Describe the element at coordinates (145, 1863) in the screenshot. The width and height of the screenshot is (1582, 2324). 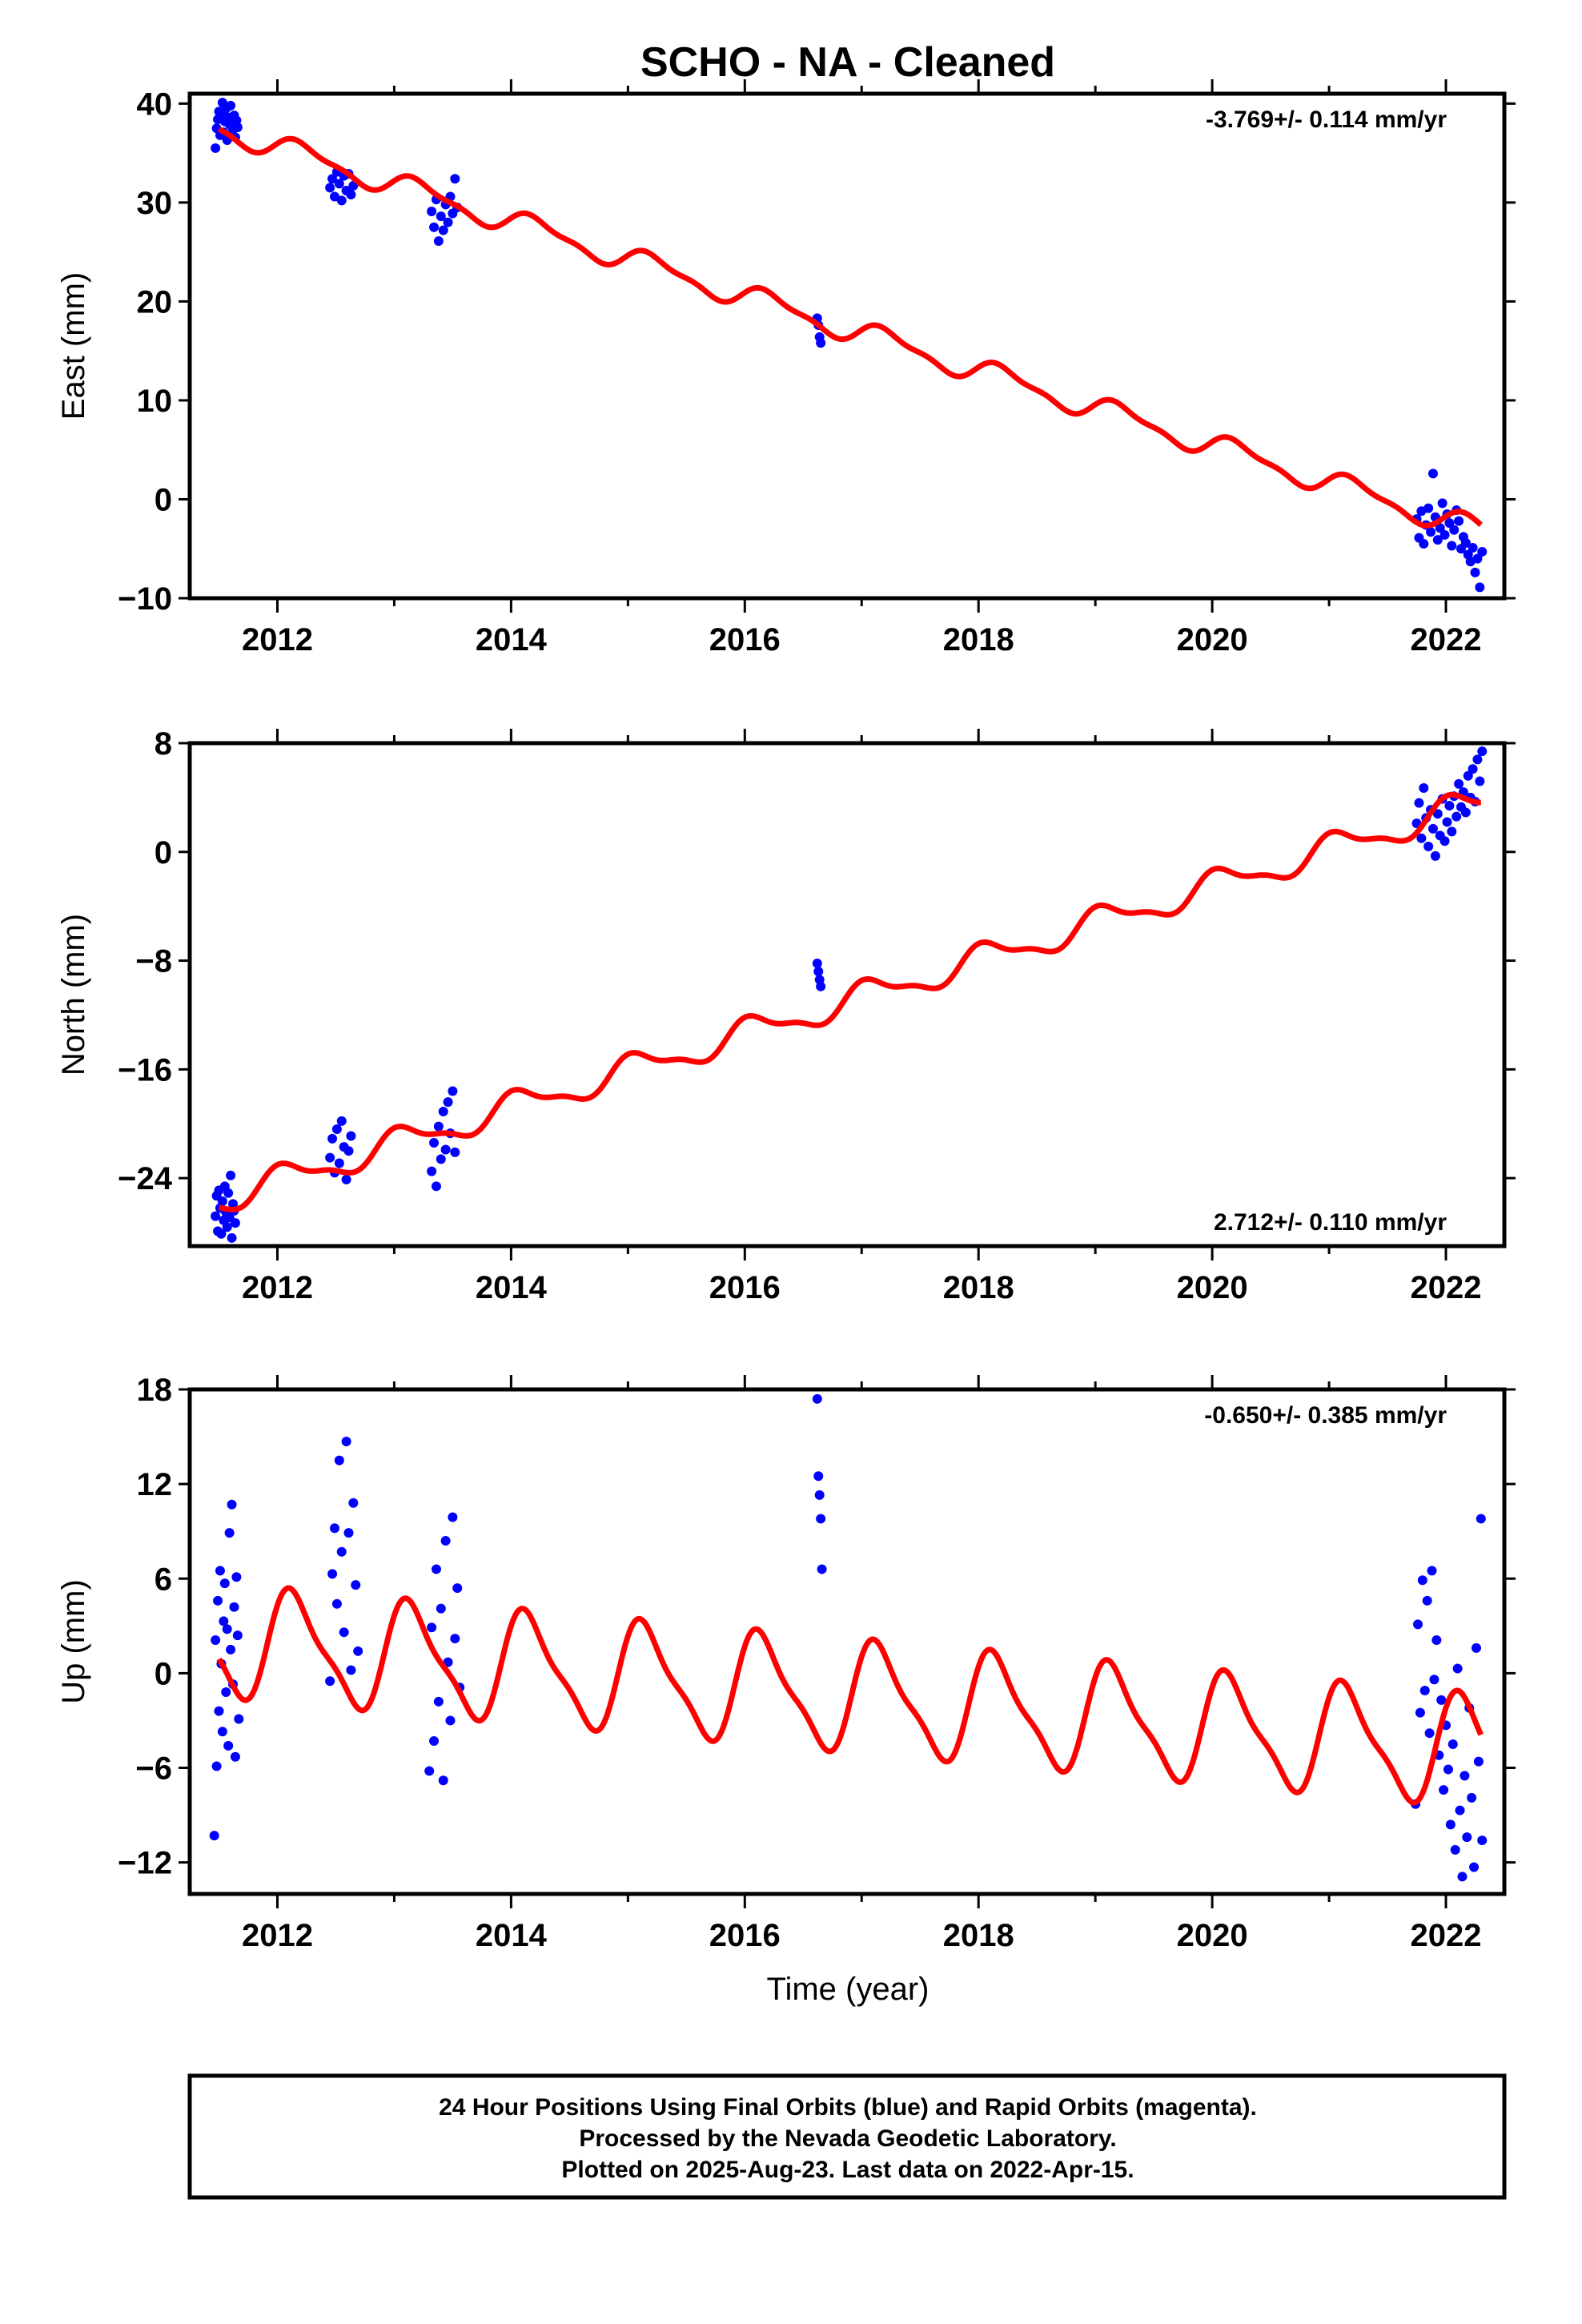
I see `y-tick-label: −12` at that location.